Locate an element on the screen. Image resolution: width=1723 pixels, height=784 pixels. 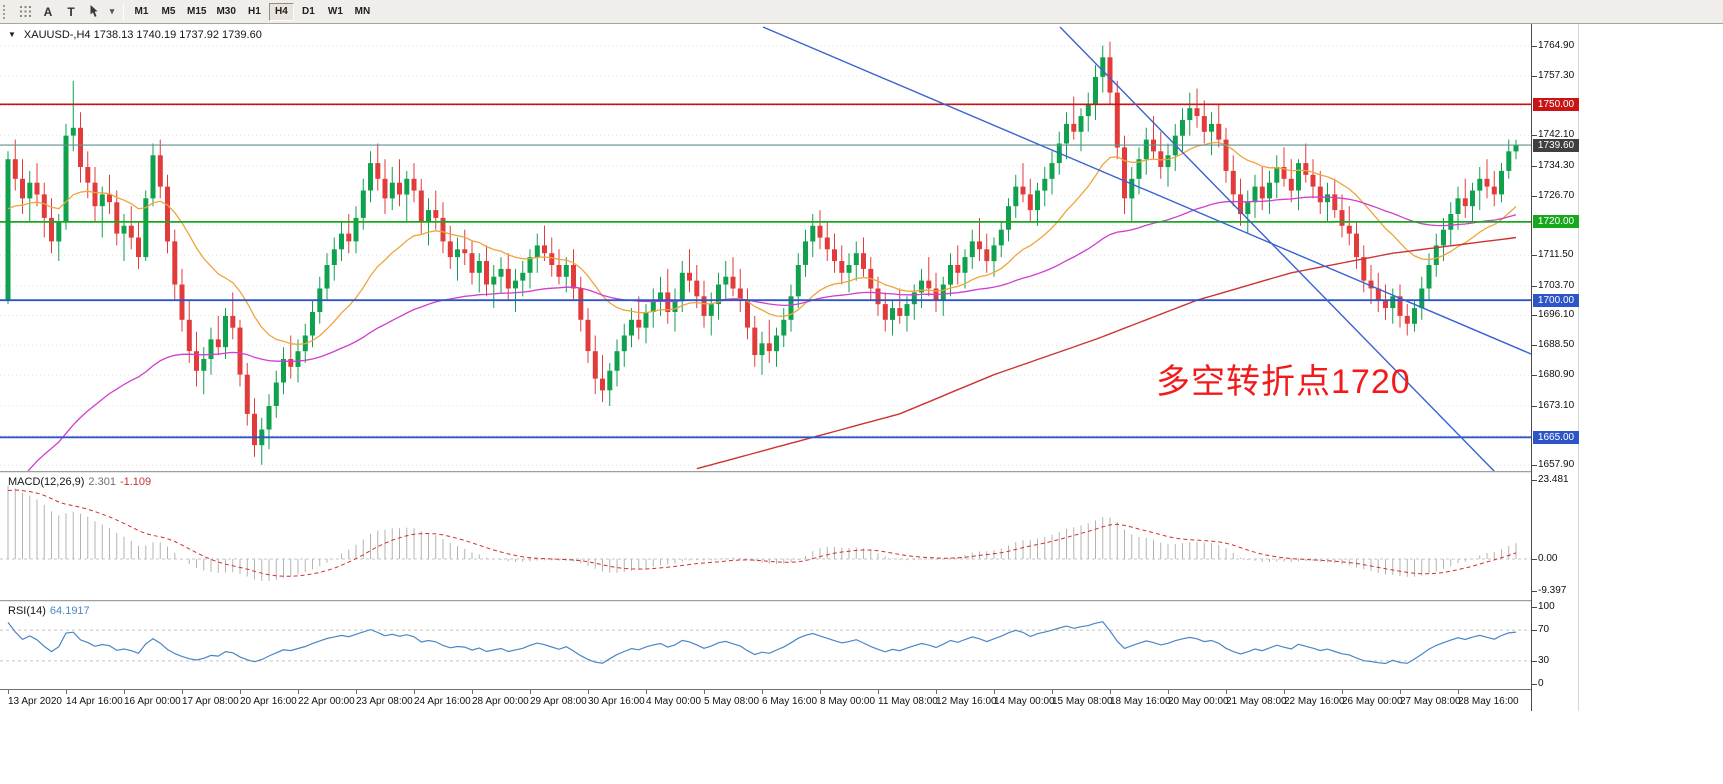
timeframe-button-m5: M5 is located at coordinates (168, 12).